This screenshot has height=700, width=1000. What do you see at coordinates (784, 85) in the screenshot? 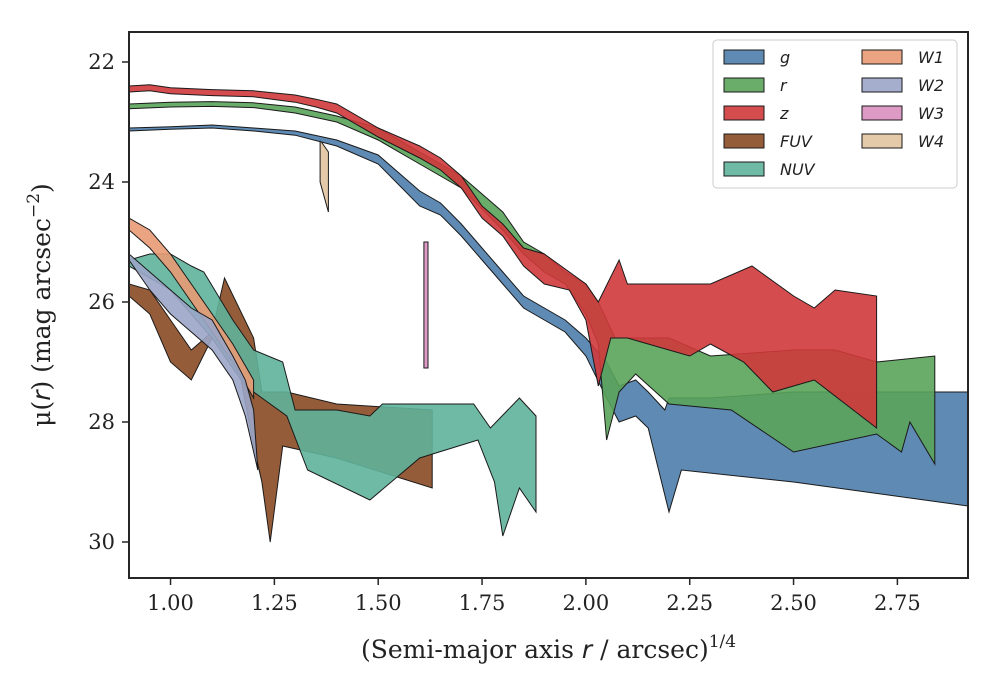
I see `legend-label-r: r` at bounding box center [784, 85].